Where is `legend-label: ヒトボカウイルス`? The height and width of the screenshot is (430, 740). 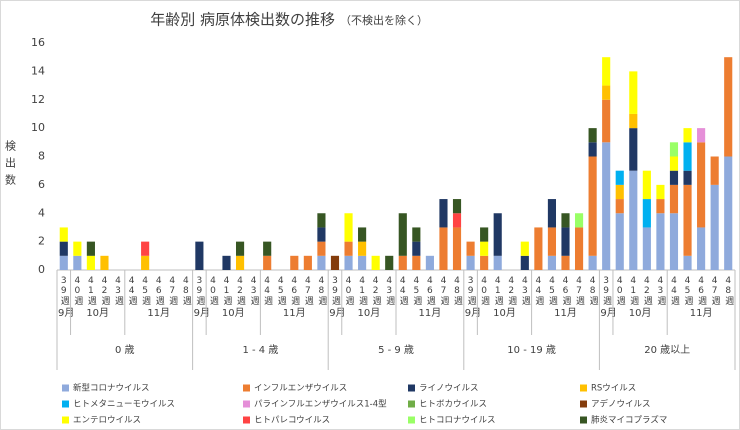
legend-label: ヒトボカウイルス is located at coordinates (453, 405).